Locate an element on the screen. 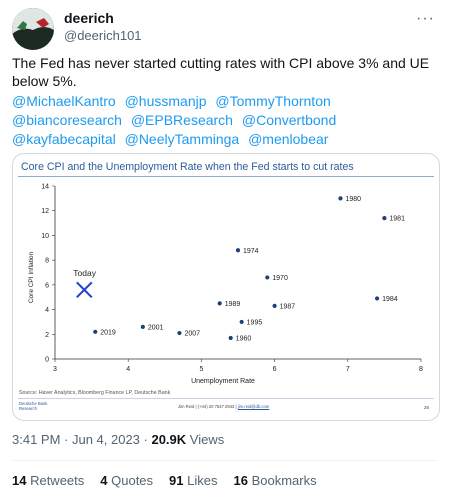 The width and height of the screenshot is (449, 500). data-point-label: 2007 is located at coordinates (192, 334).